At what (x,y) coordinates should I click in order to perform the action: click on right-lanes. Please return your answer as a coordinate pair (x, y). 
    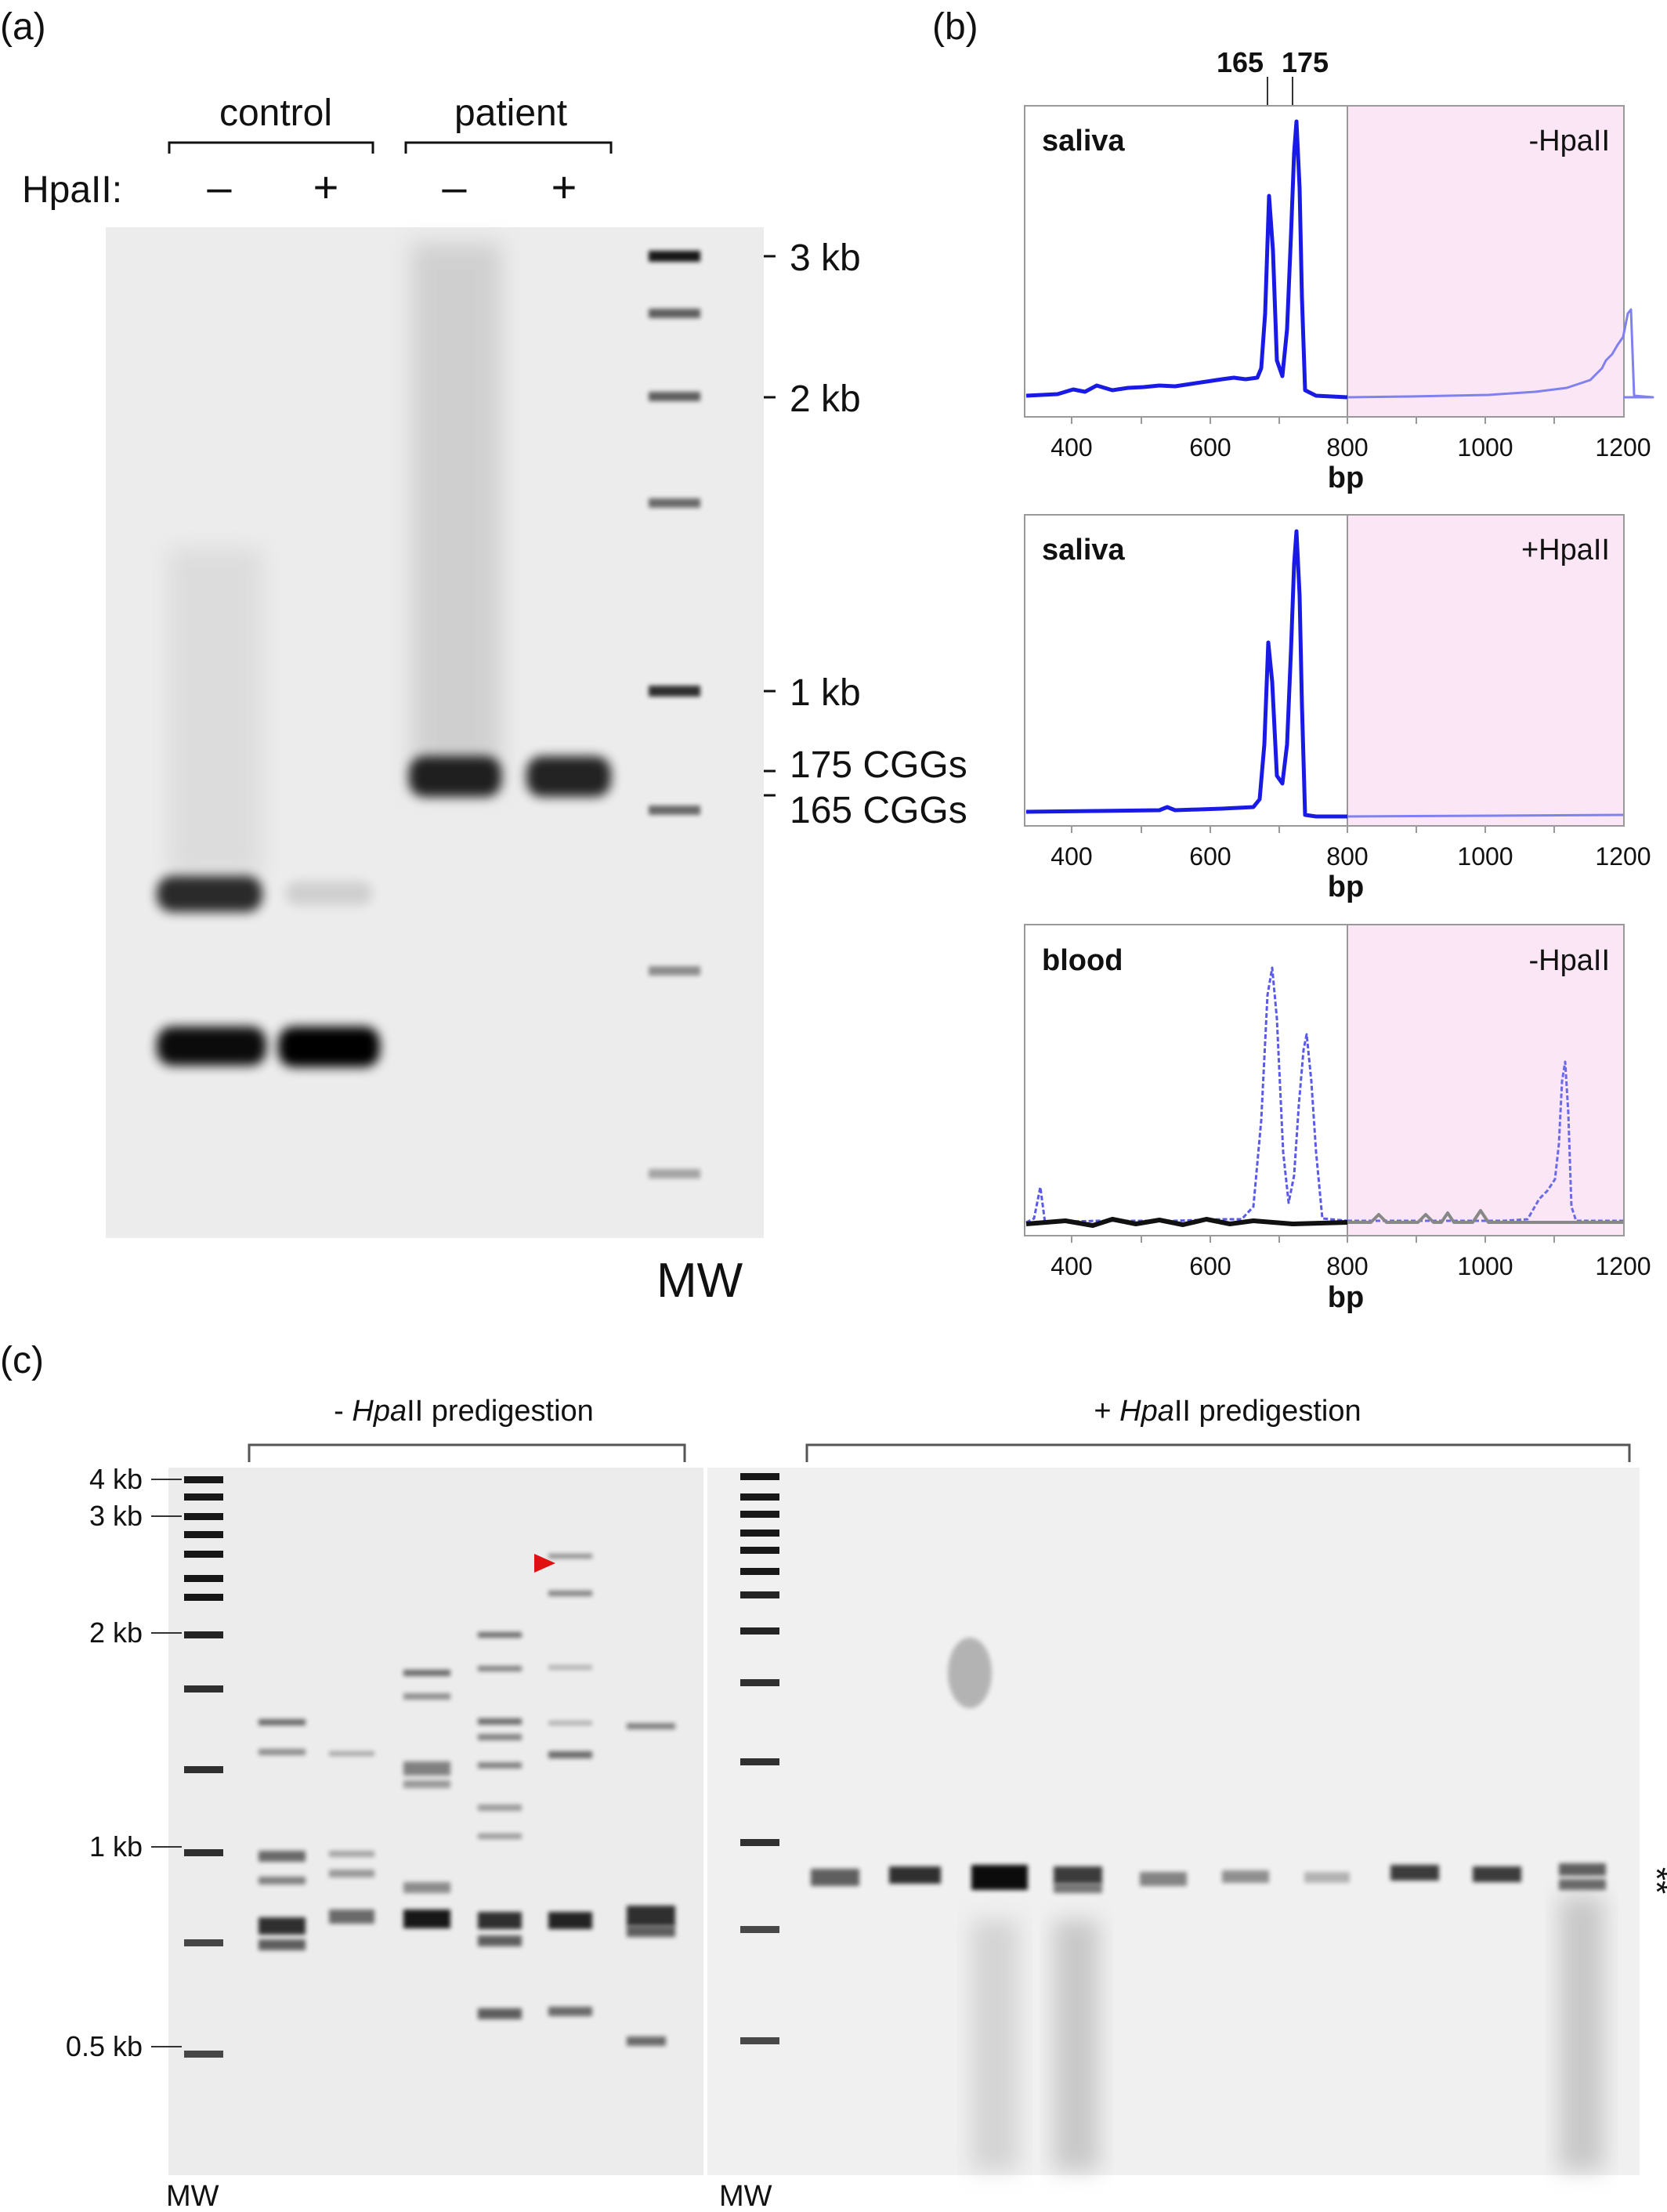
    Looking at the image, I should click on (1208, 1878).